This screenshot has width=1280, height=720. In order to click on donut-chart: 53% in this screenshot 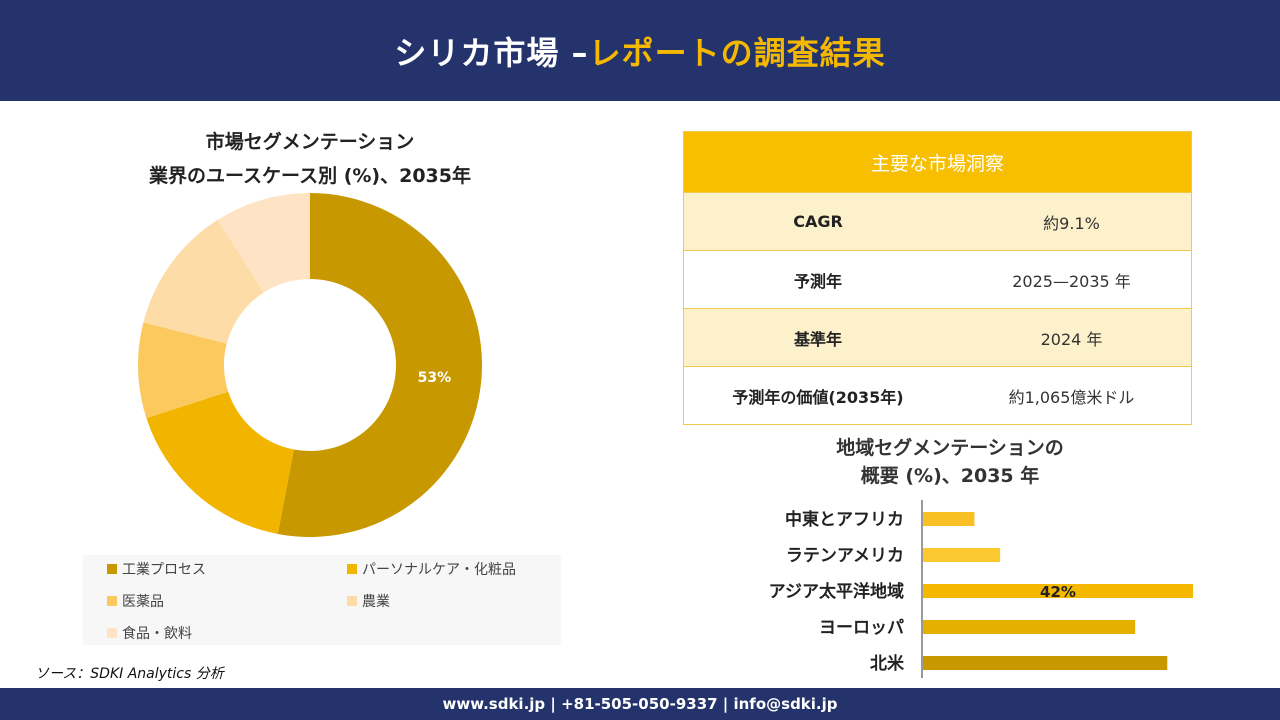, I will do `click(310, 365)`.